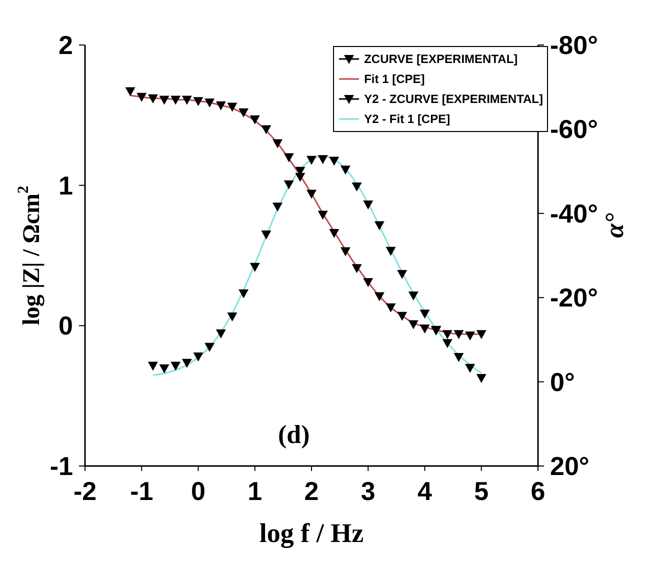 Image resolution: width=656 pixels, height=561 pixels. Describe the element at coordinates (407, 119) in the screenshot. I see `legend-label: Y2 - Fit 1 [CPE]` at that location.